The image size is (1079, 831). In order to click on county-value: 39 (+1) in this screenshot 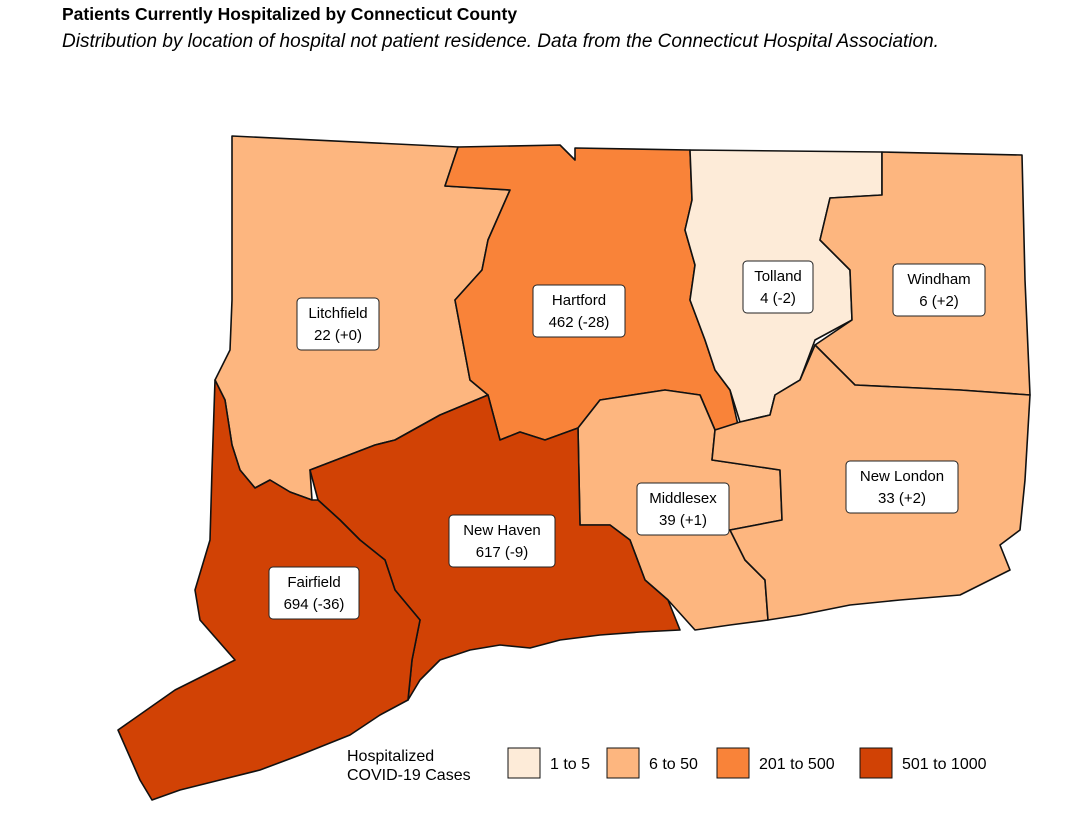, I will do `click(683, 520)`.